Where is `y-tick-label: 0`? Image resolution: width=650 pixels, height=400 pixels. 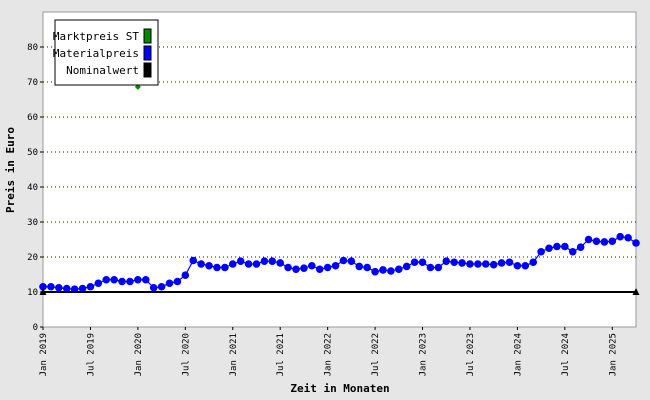
y-tick-label: 0 is located at coordinates (35, 328).